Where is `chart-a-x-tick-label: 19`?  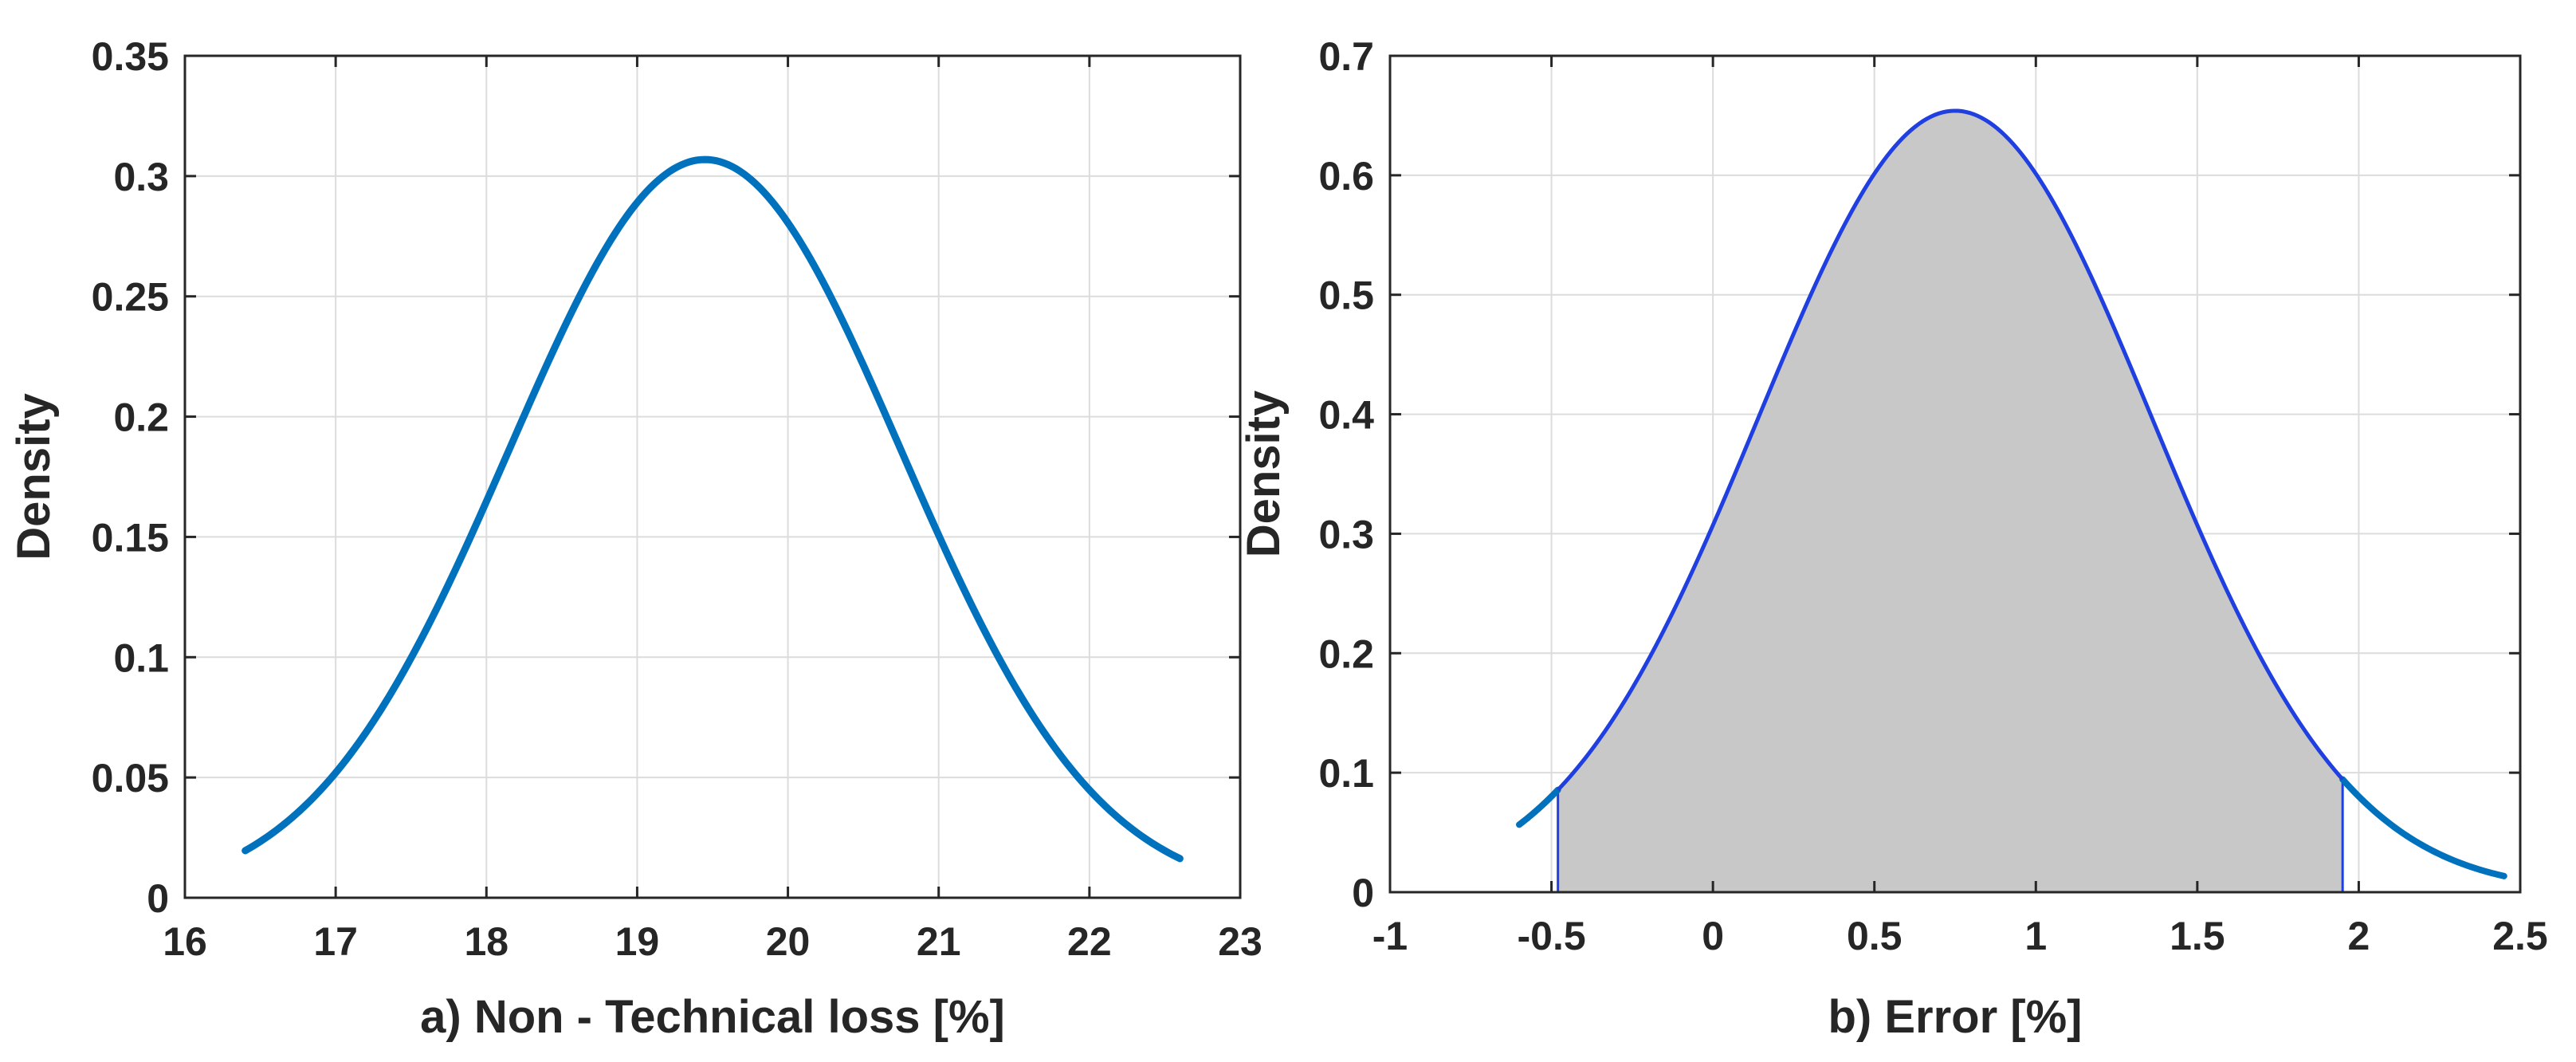
chart-a-x-tick-label: 19 is located at coordinates (637, 941).